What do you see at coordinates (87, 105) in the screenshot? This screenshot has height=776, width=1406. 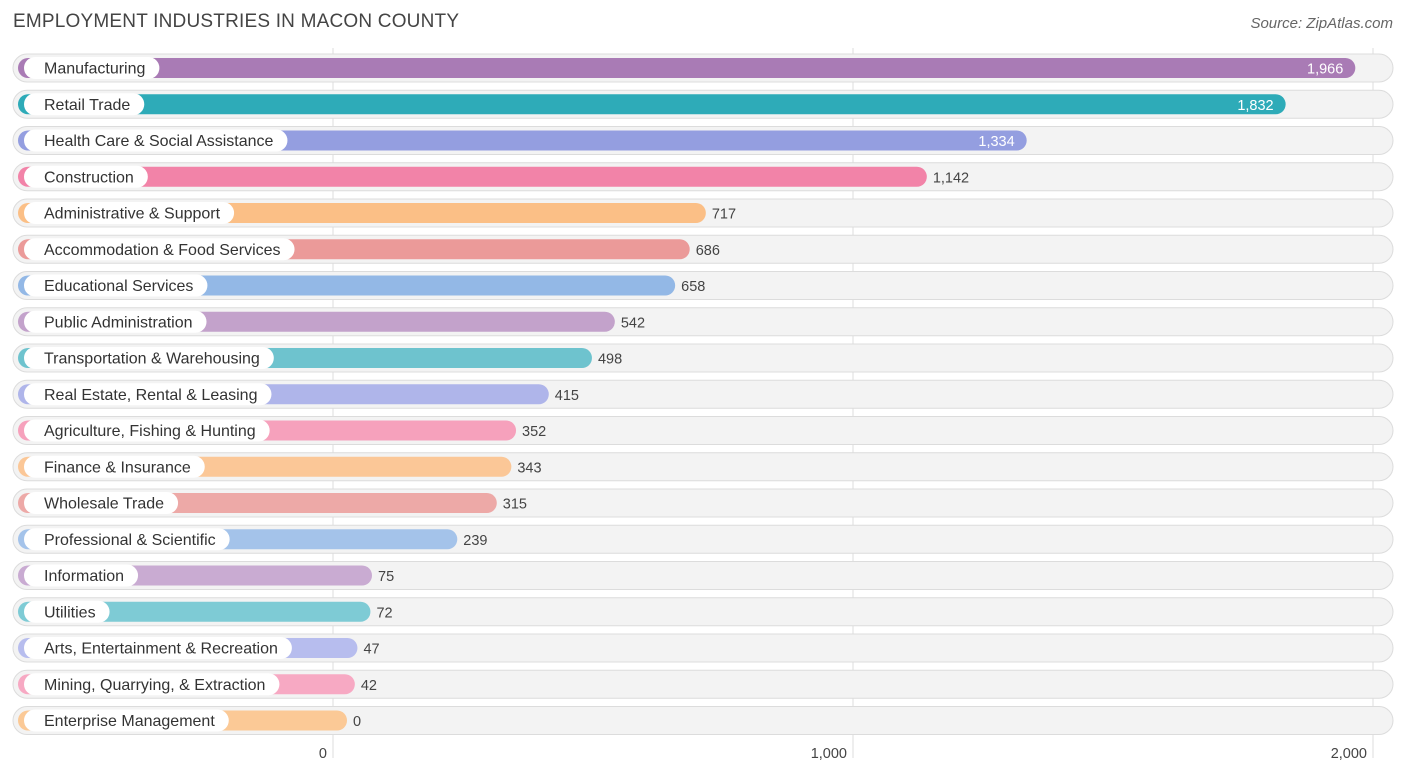 I see `category-label: Retail Trade` at bounding box center [87, 105].